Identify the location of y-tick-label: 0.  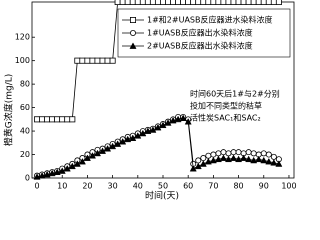
(27, 178).